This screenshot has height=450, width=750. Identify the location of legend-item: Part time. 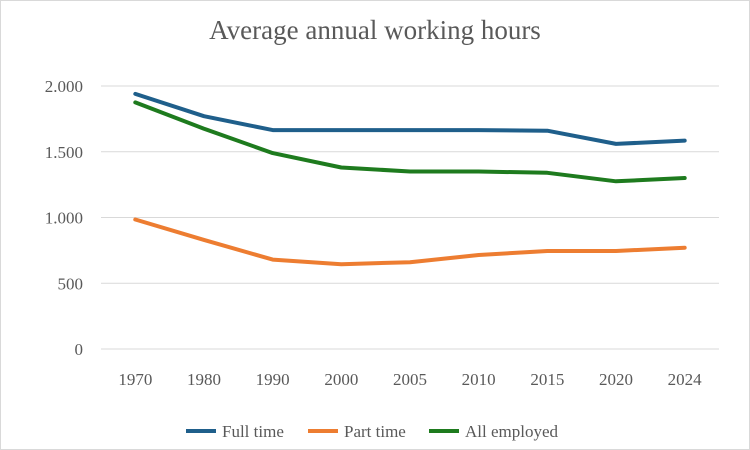
(357, 431).